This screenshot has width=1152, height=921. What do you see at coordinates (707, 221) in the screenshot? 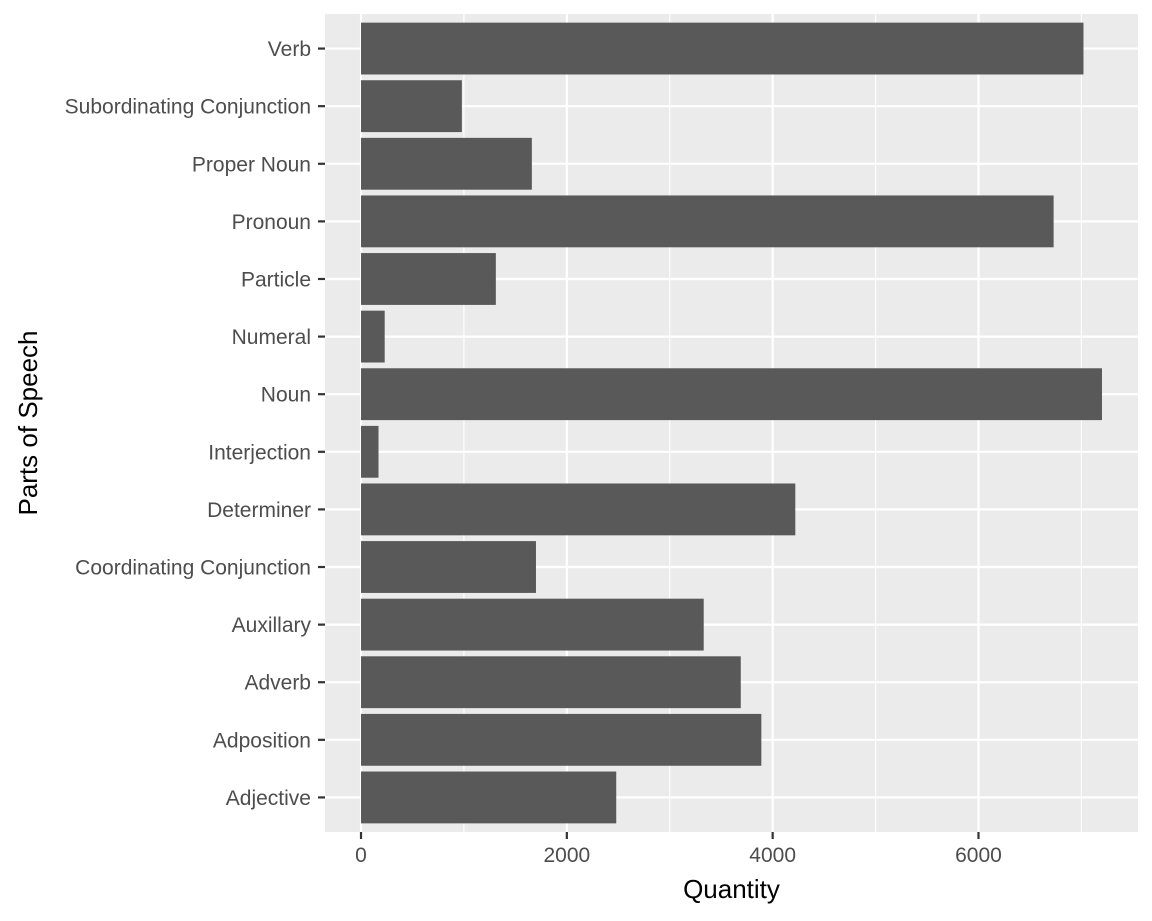
I see `bar-pronoun` at bounding box center [707, 221].